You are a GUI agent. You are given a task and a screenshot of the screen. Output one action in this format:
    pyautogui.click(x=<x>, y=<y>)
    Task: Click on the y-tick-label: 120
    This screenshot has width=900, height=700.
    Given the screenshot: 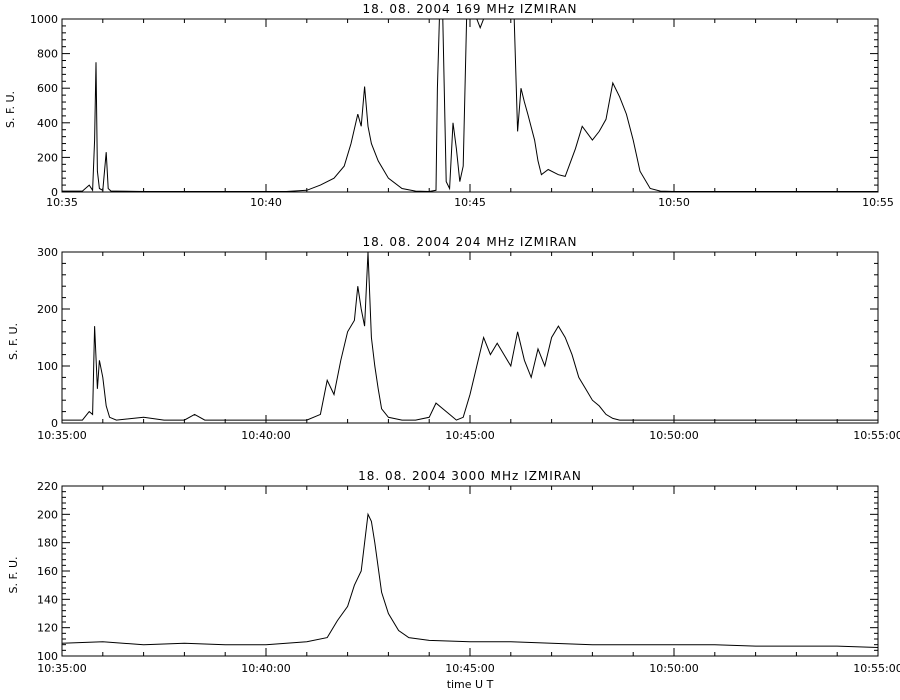 What is the action you would take?
    pyautogui.click(x=47, y=628)
    